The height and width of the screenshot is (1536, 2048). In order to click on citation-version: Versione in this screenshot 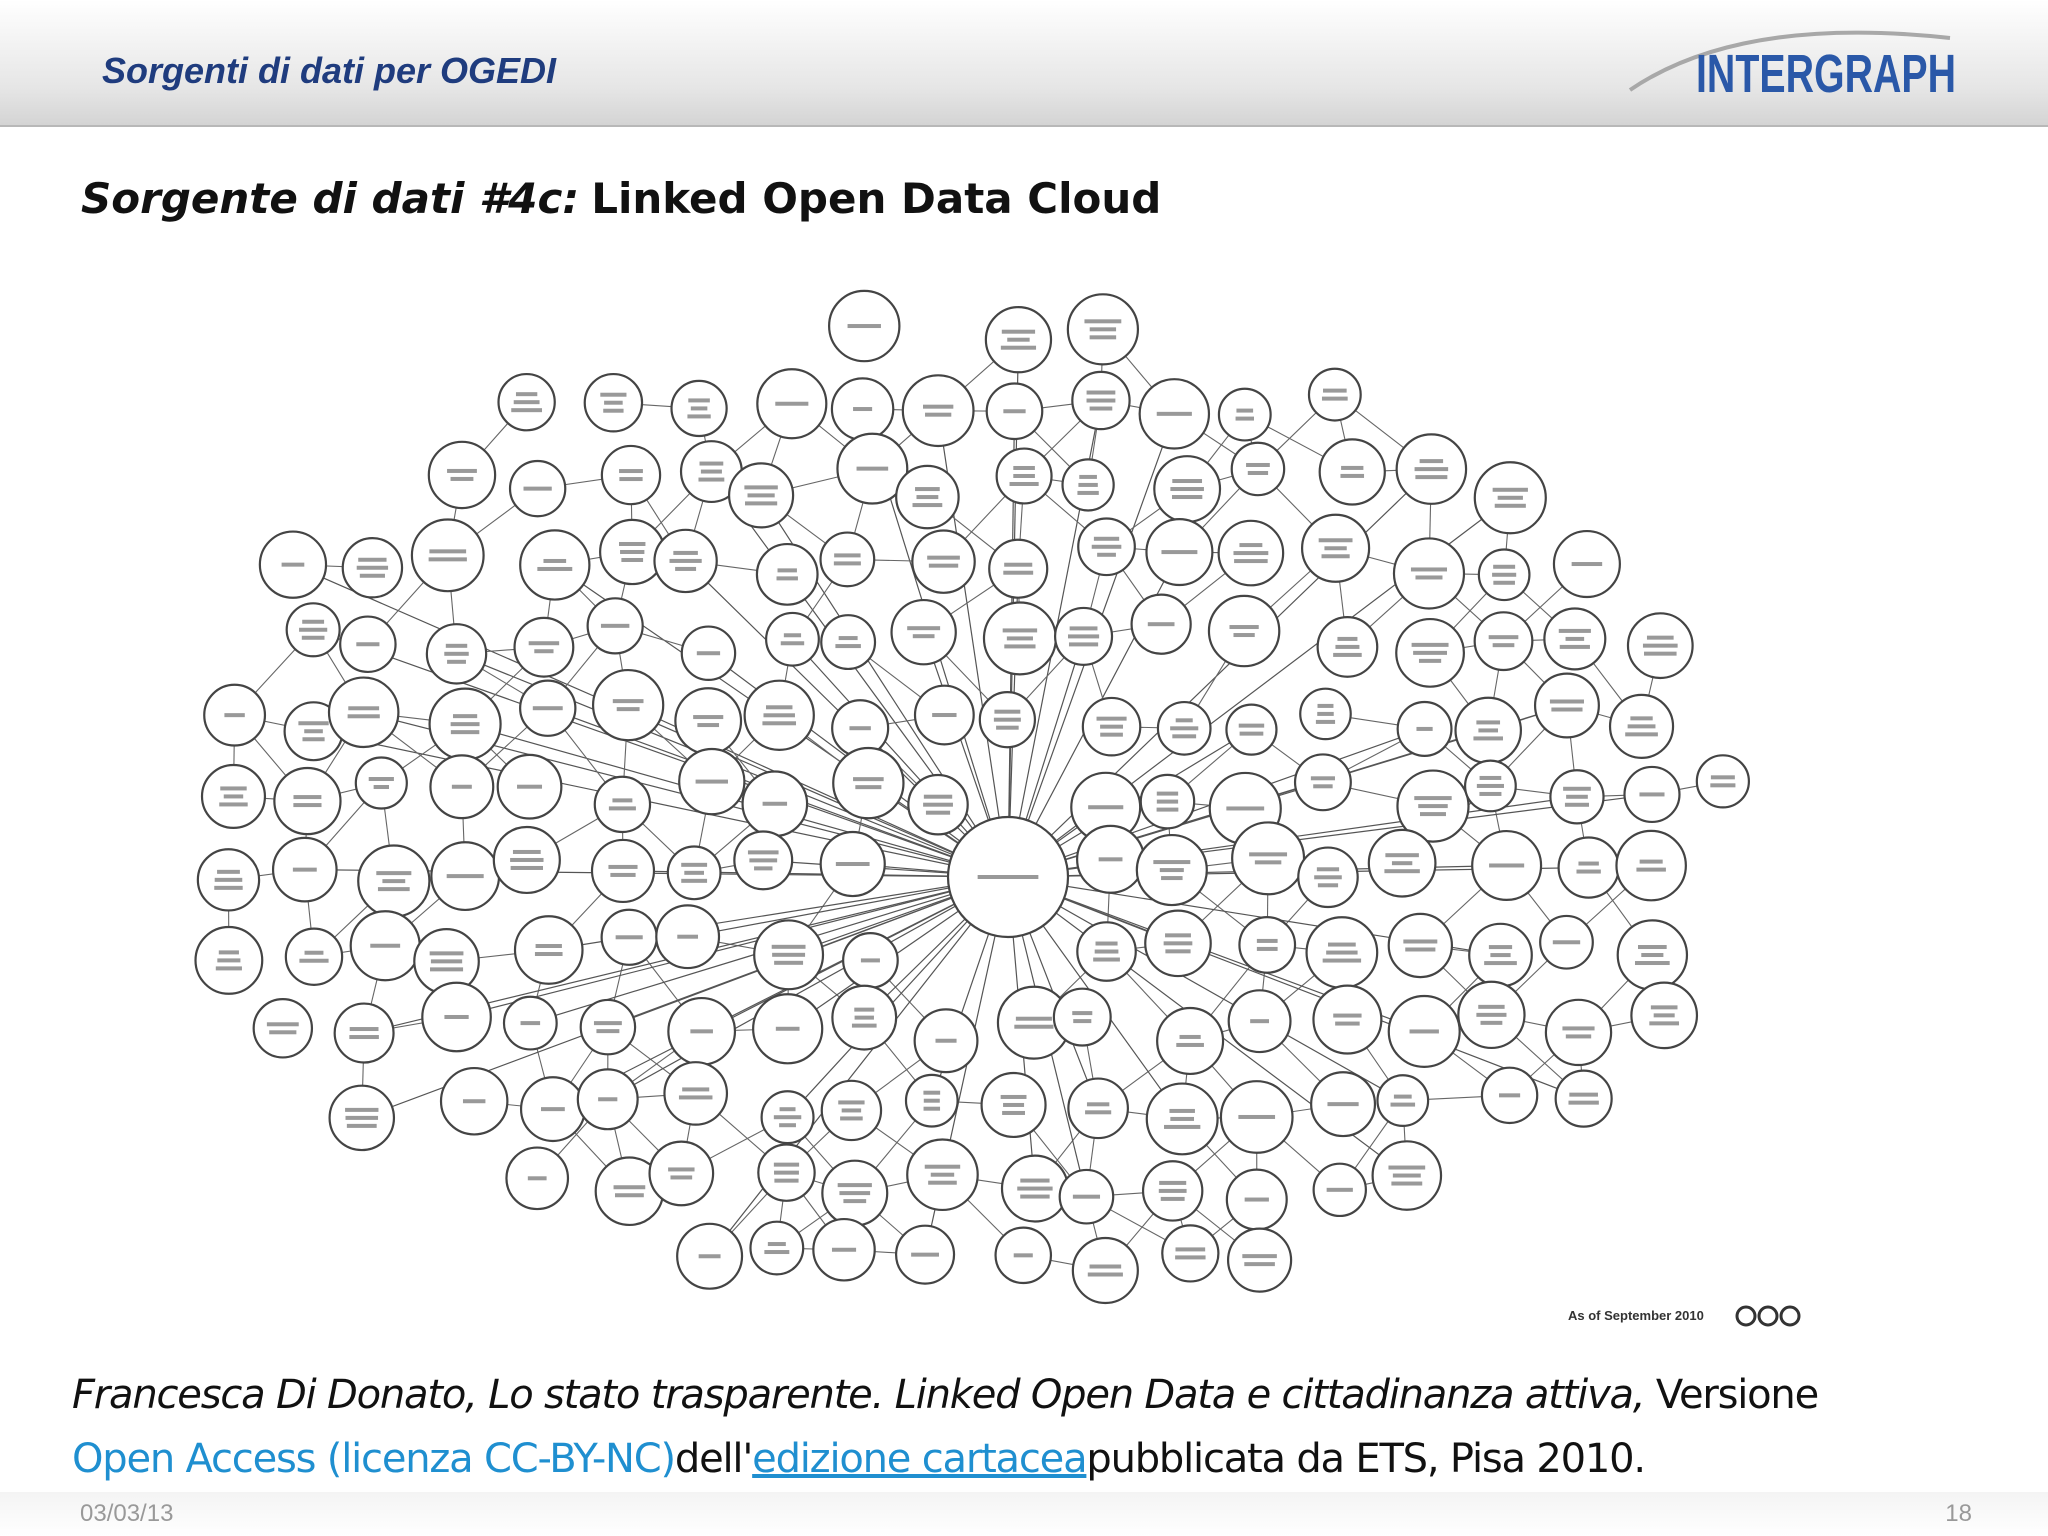, I will do `click(1737, 1395)`.